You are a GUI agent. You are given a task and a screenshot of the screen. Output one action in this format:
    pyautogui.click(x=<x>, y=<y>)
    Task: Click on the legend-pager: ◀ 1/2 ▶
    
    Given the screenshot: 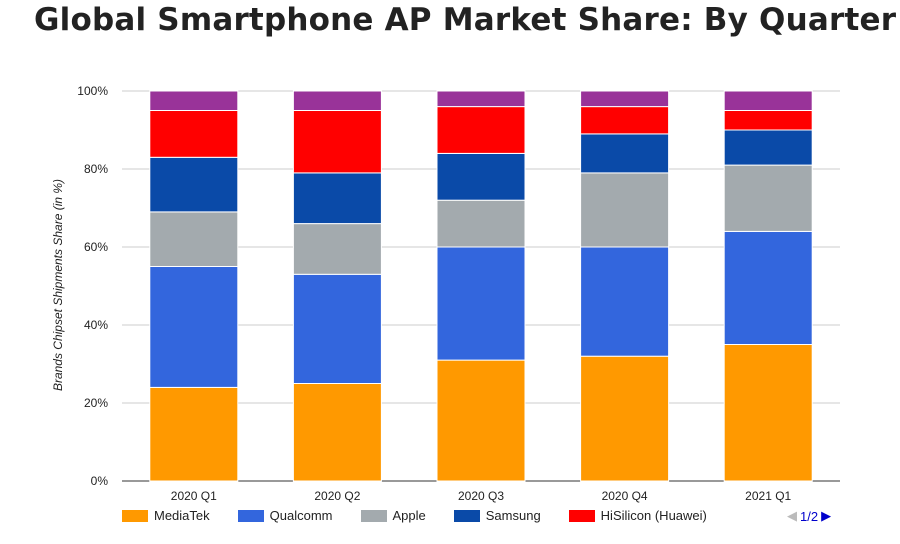 What is the action you would take?
    pyautogui.click(x=809, y=516)
    